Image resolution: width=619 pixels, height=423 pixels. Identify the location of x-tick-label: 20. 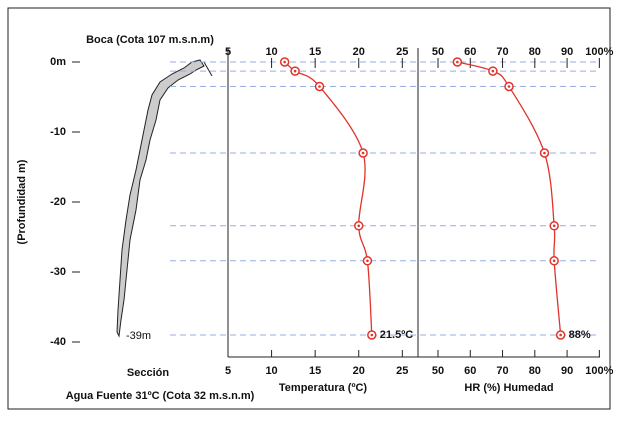
(359, 371).